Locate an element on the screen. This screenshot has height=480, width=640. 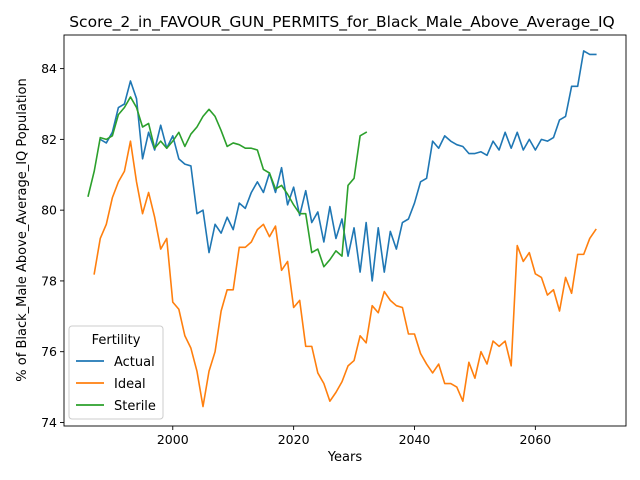
y-axis: 74 76 78 80 82 84 is located at coordinates (52, 245).